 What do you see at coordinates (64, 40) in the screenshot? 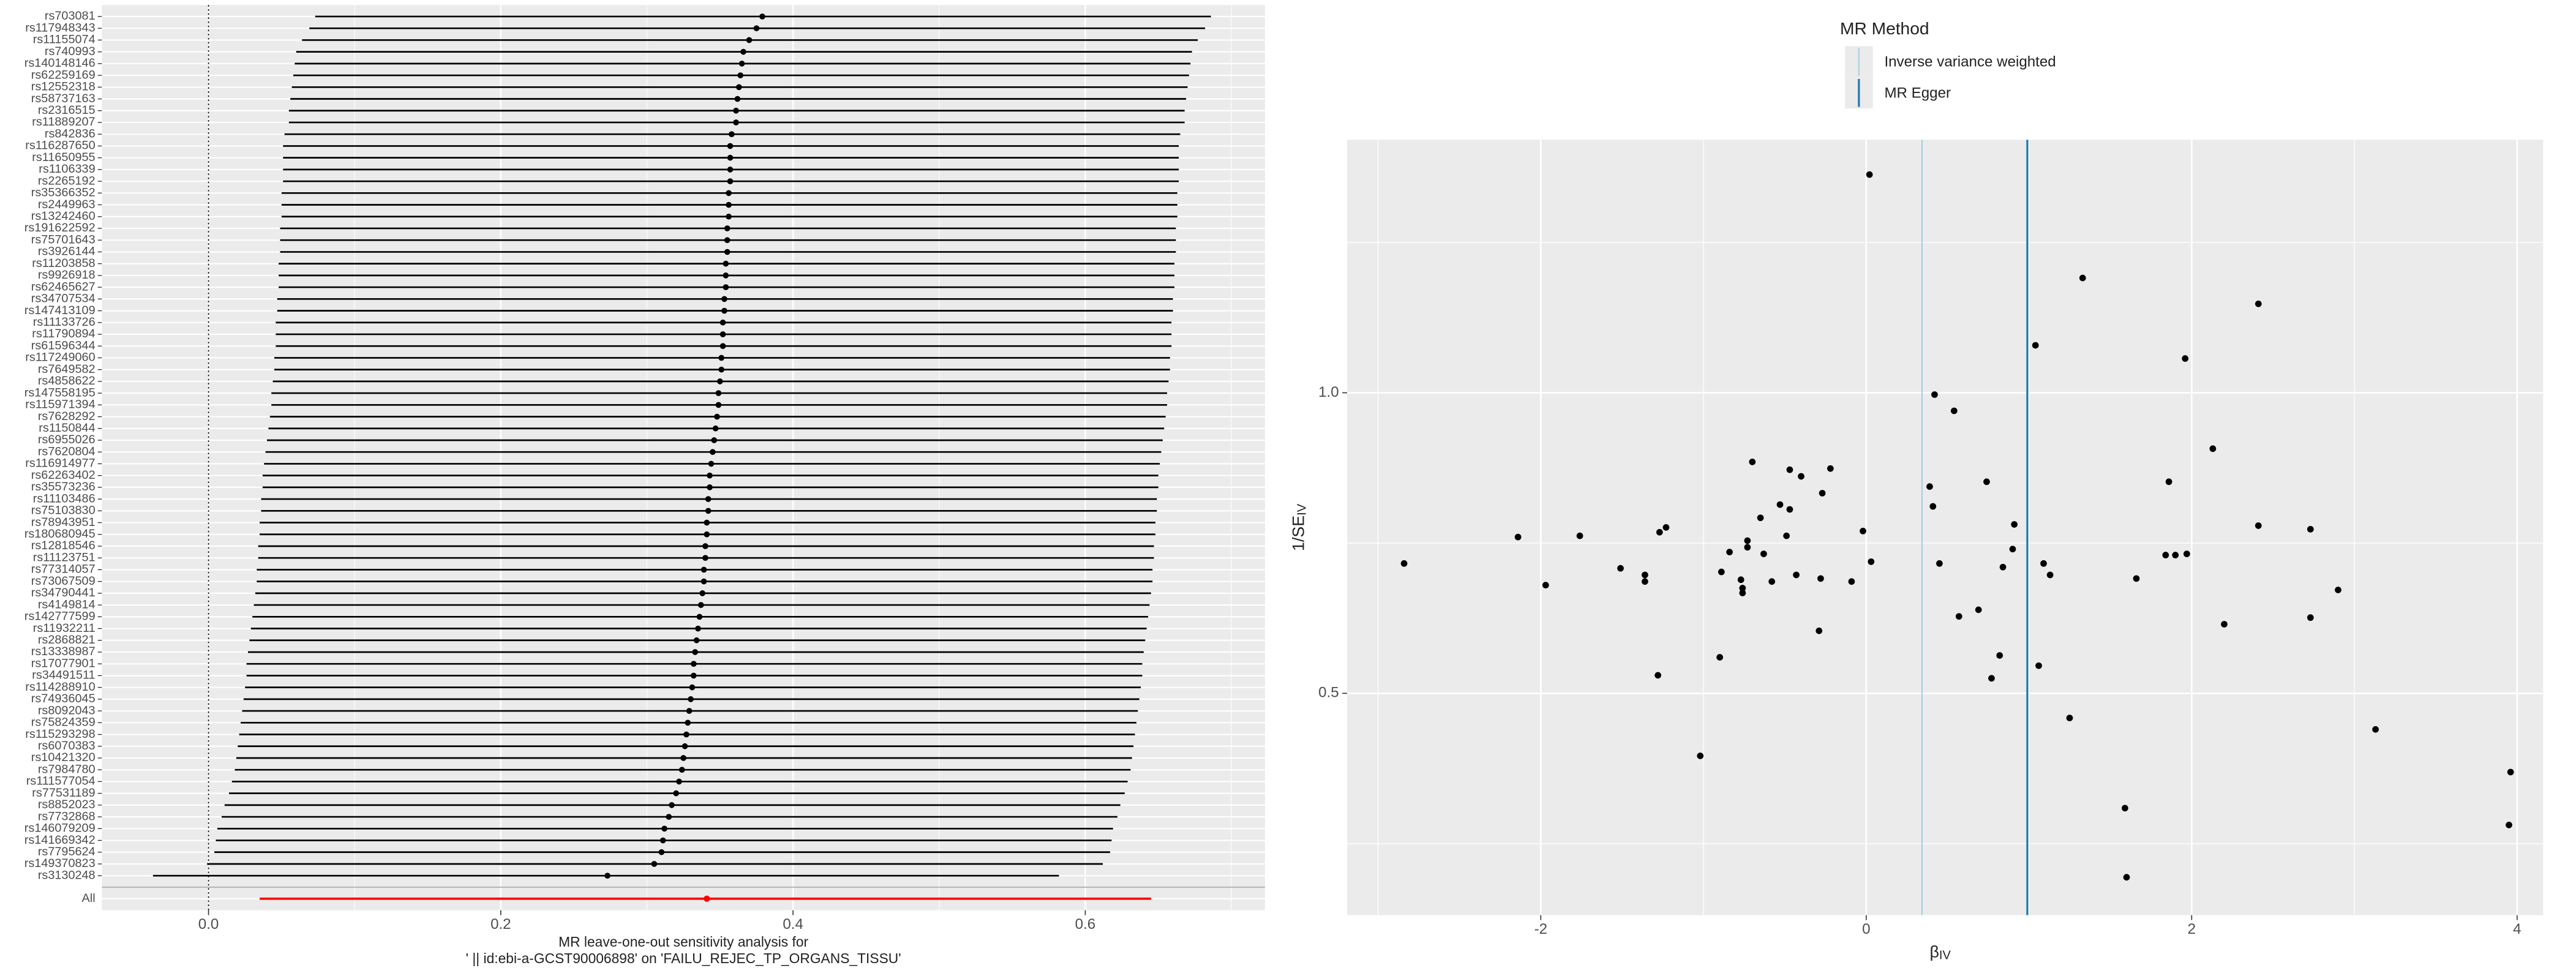
I see `snp-label: rs11155074` at bounding box center [64, 40].